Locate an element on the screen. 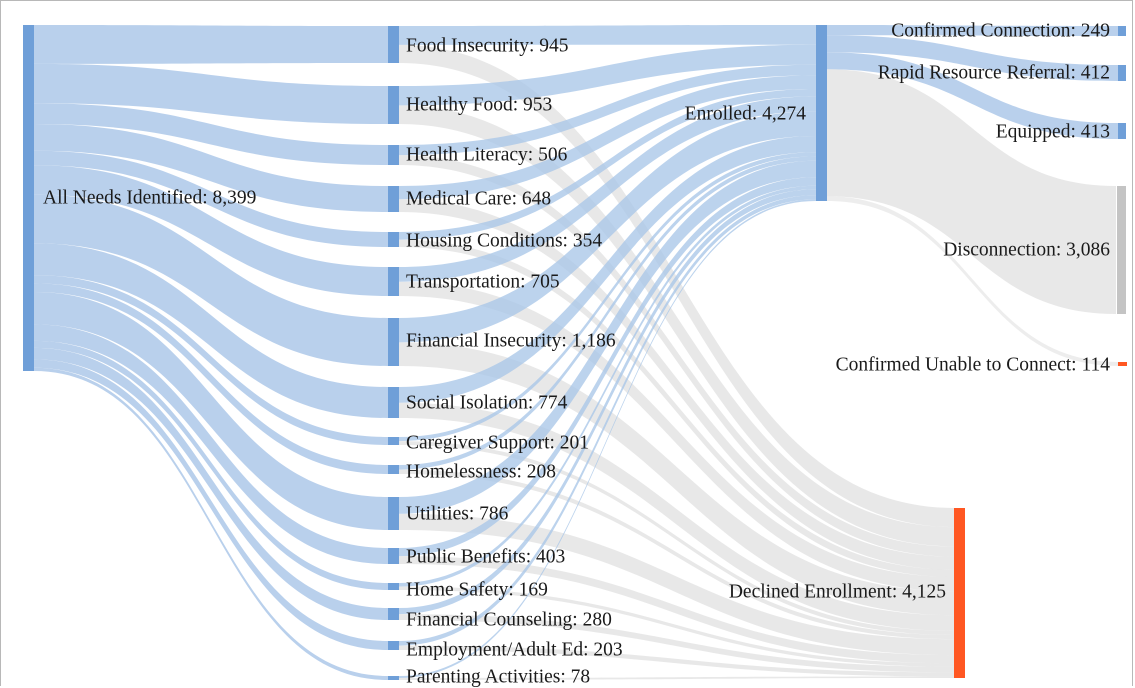 The width and height of the screenshot is (1135, 688). link-enrolled-to-equipped is located at coordinates (972, 95).